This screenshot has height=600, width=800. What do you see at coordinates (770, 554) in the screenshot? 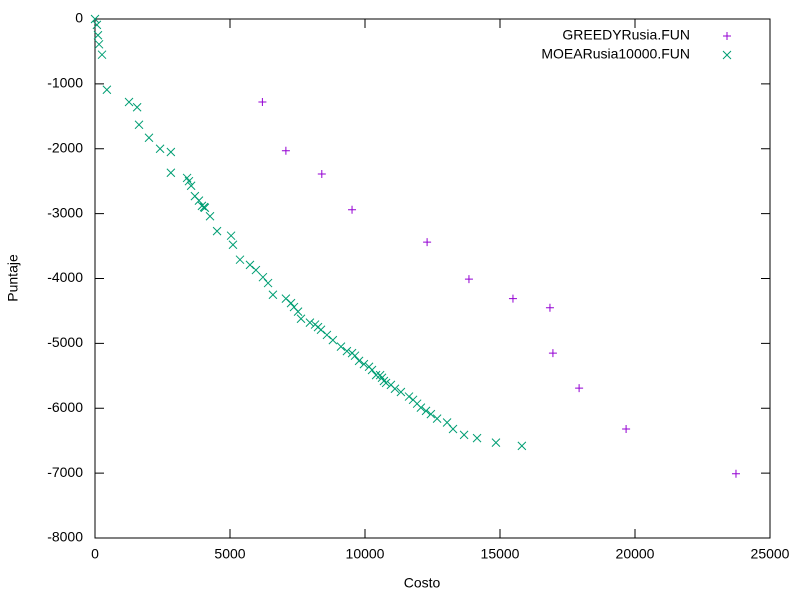
I see `x-tick-label: 25000` at bounding box center [770, 554].